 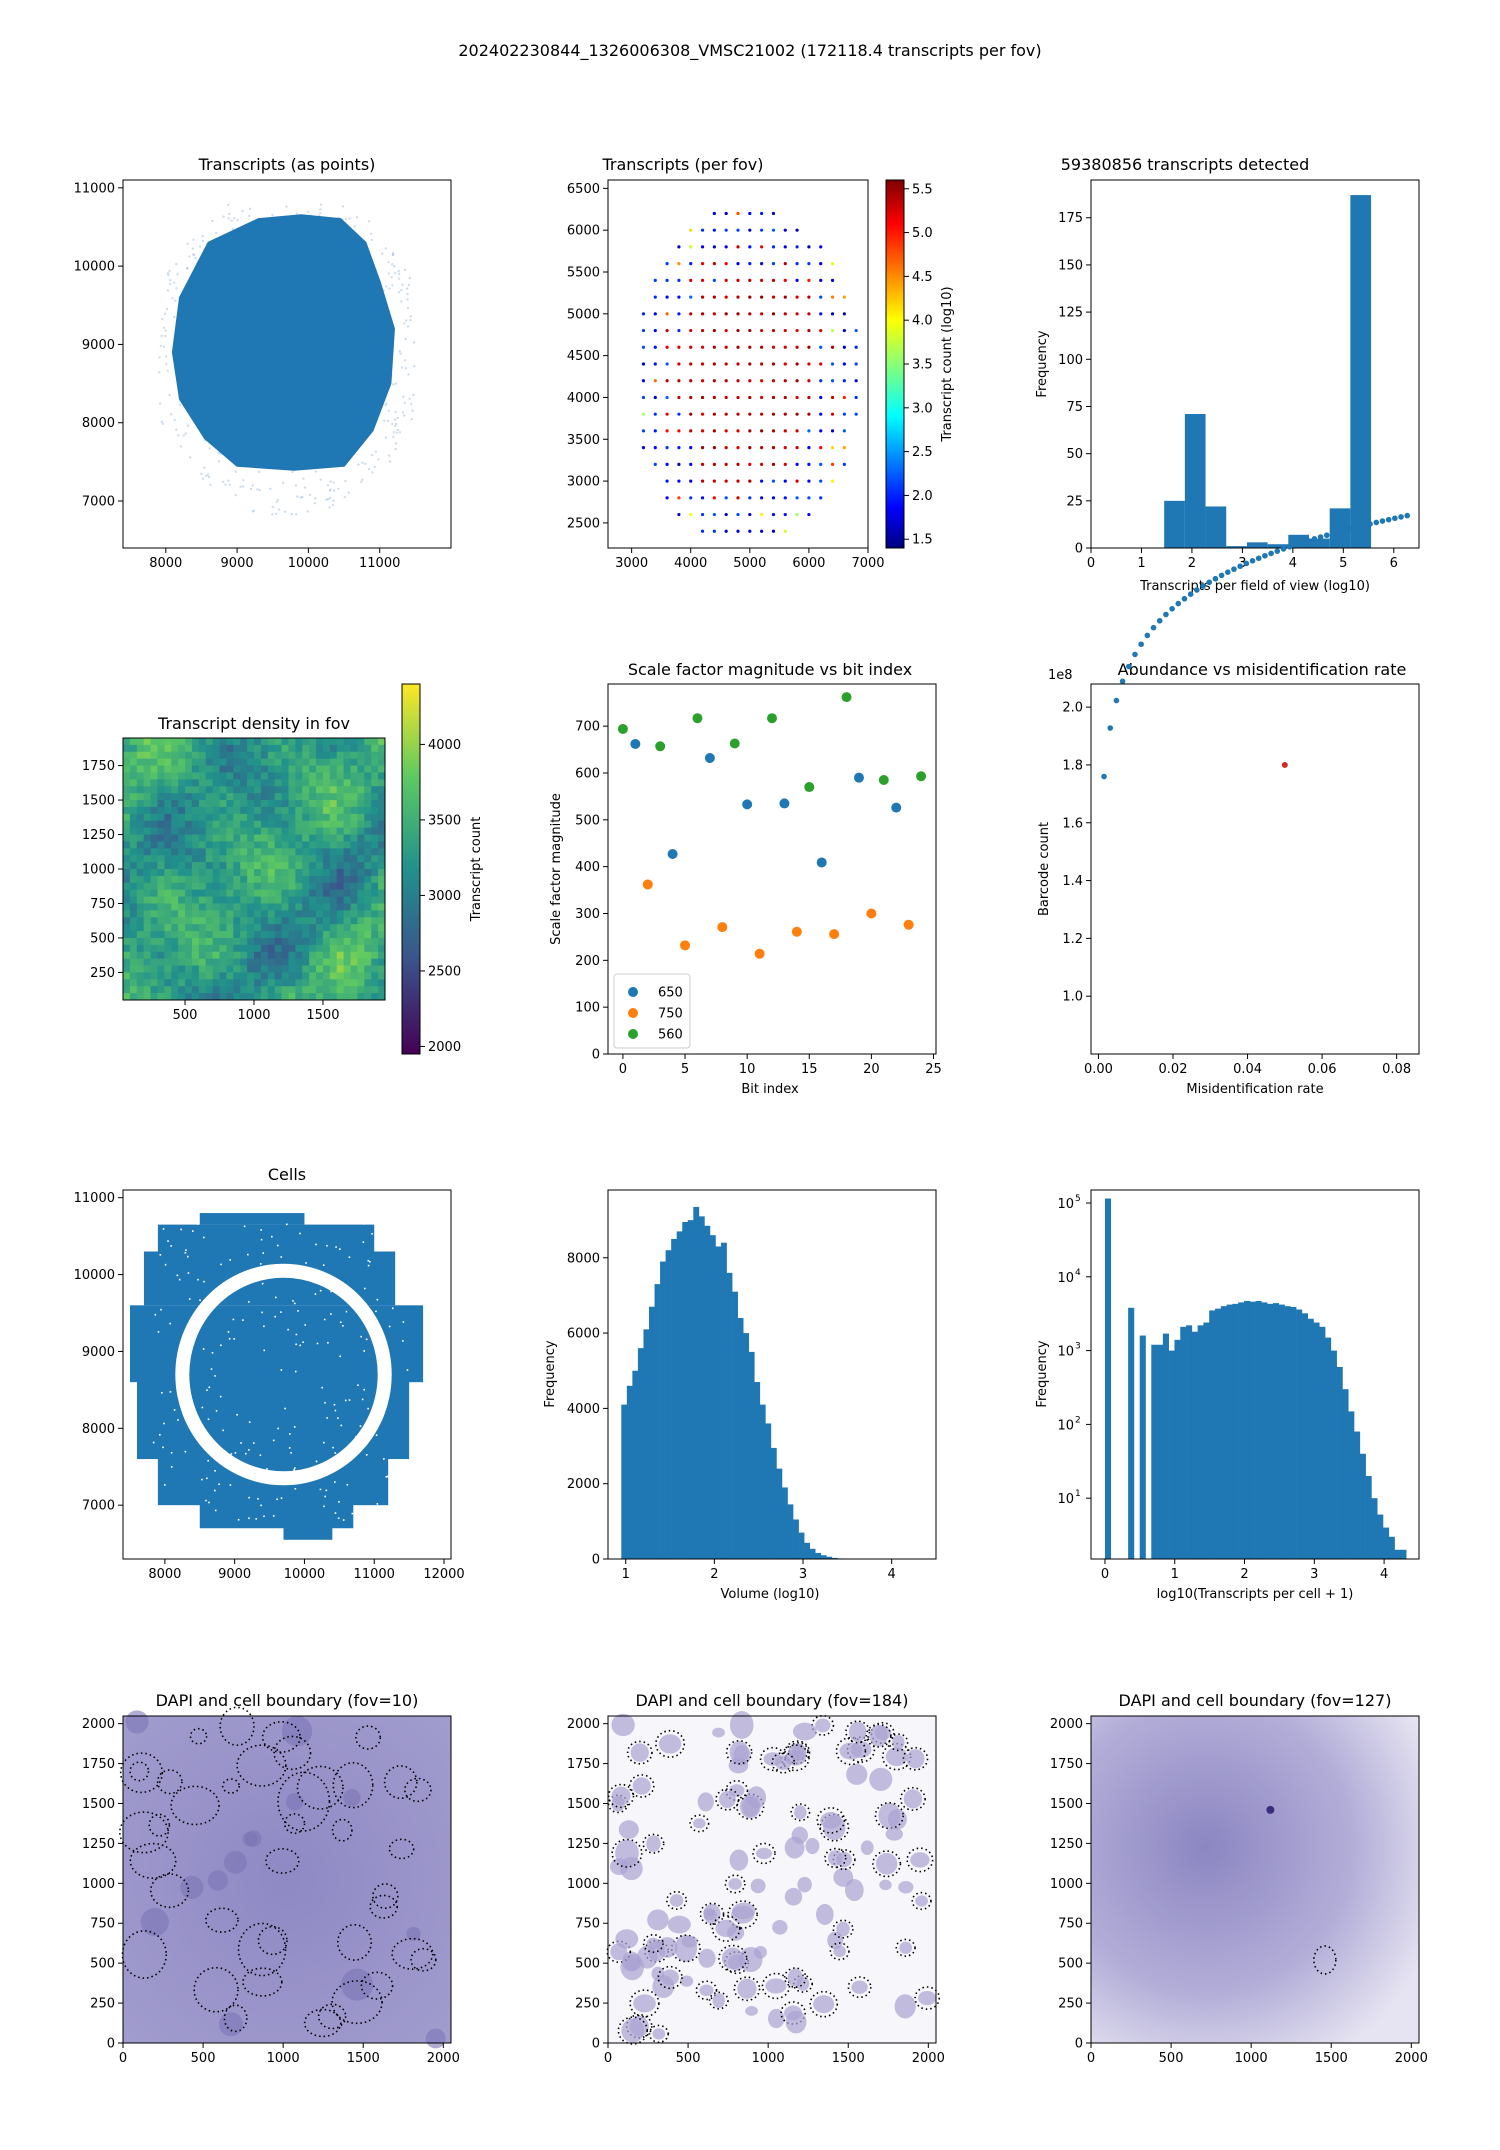 I want to click on x-tick-label: 10000, so click(x=308, y=563).